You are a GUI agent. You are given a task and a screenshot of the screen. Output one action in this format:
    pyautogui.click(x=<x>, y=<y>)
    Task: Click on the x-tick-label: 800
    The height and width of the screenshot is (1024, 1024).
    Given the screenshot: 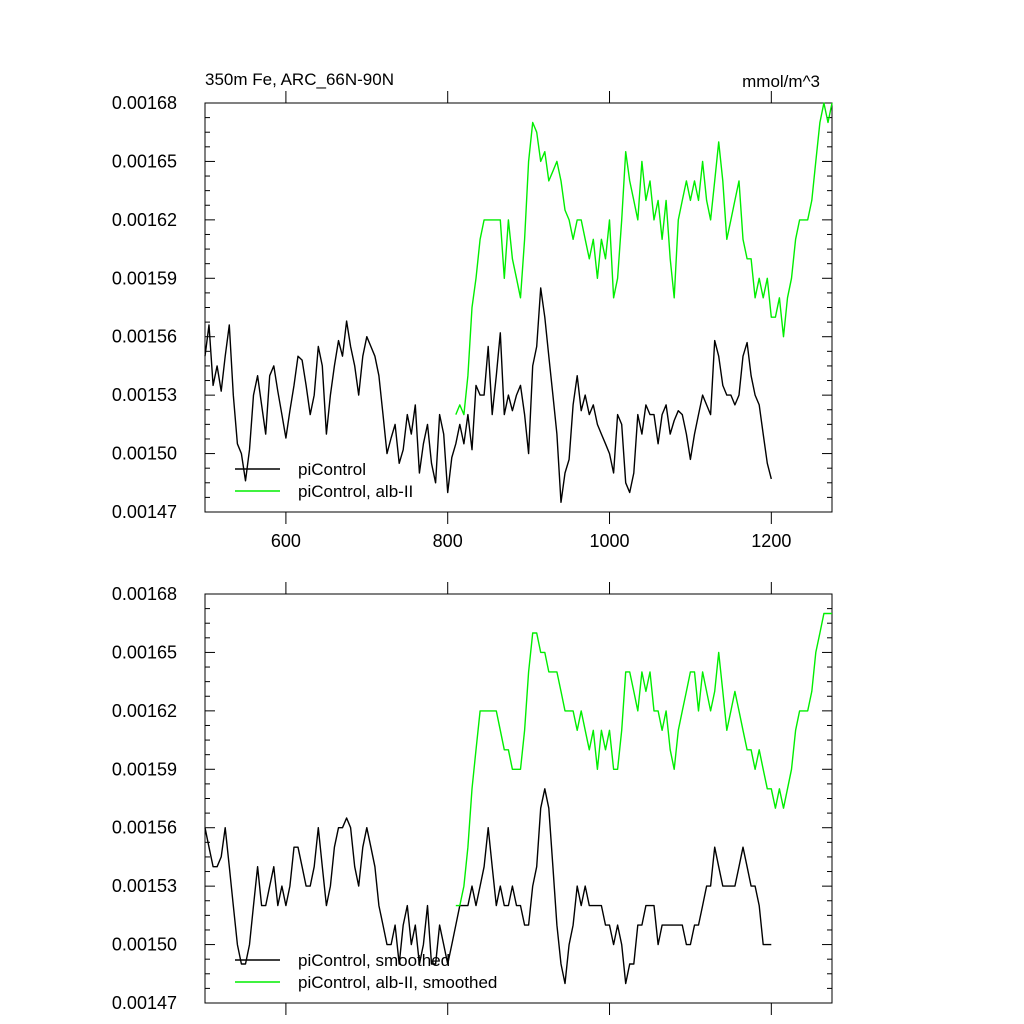 What is the action you would take?
    pyautogui.click(x=448, y=541)
    